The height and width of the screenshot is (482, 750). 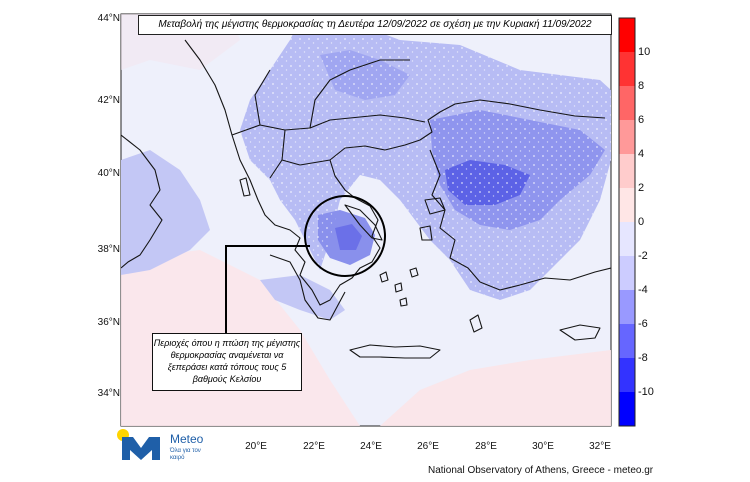 I want to click on island-rhodes, so click(x=476, y=323).